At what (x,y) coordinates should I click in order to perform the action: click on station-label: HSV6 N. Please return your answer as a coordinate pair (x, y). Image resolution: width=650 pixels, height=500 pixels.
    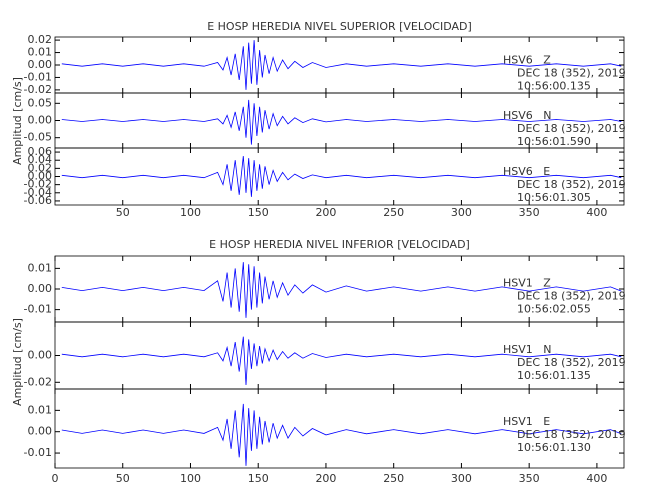
    Looking at the image, I should click on (527, 115).